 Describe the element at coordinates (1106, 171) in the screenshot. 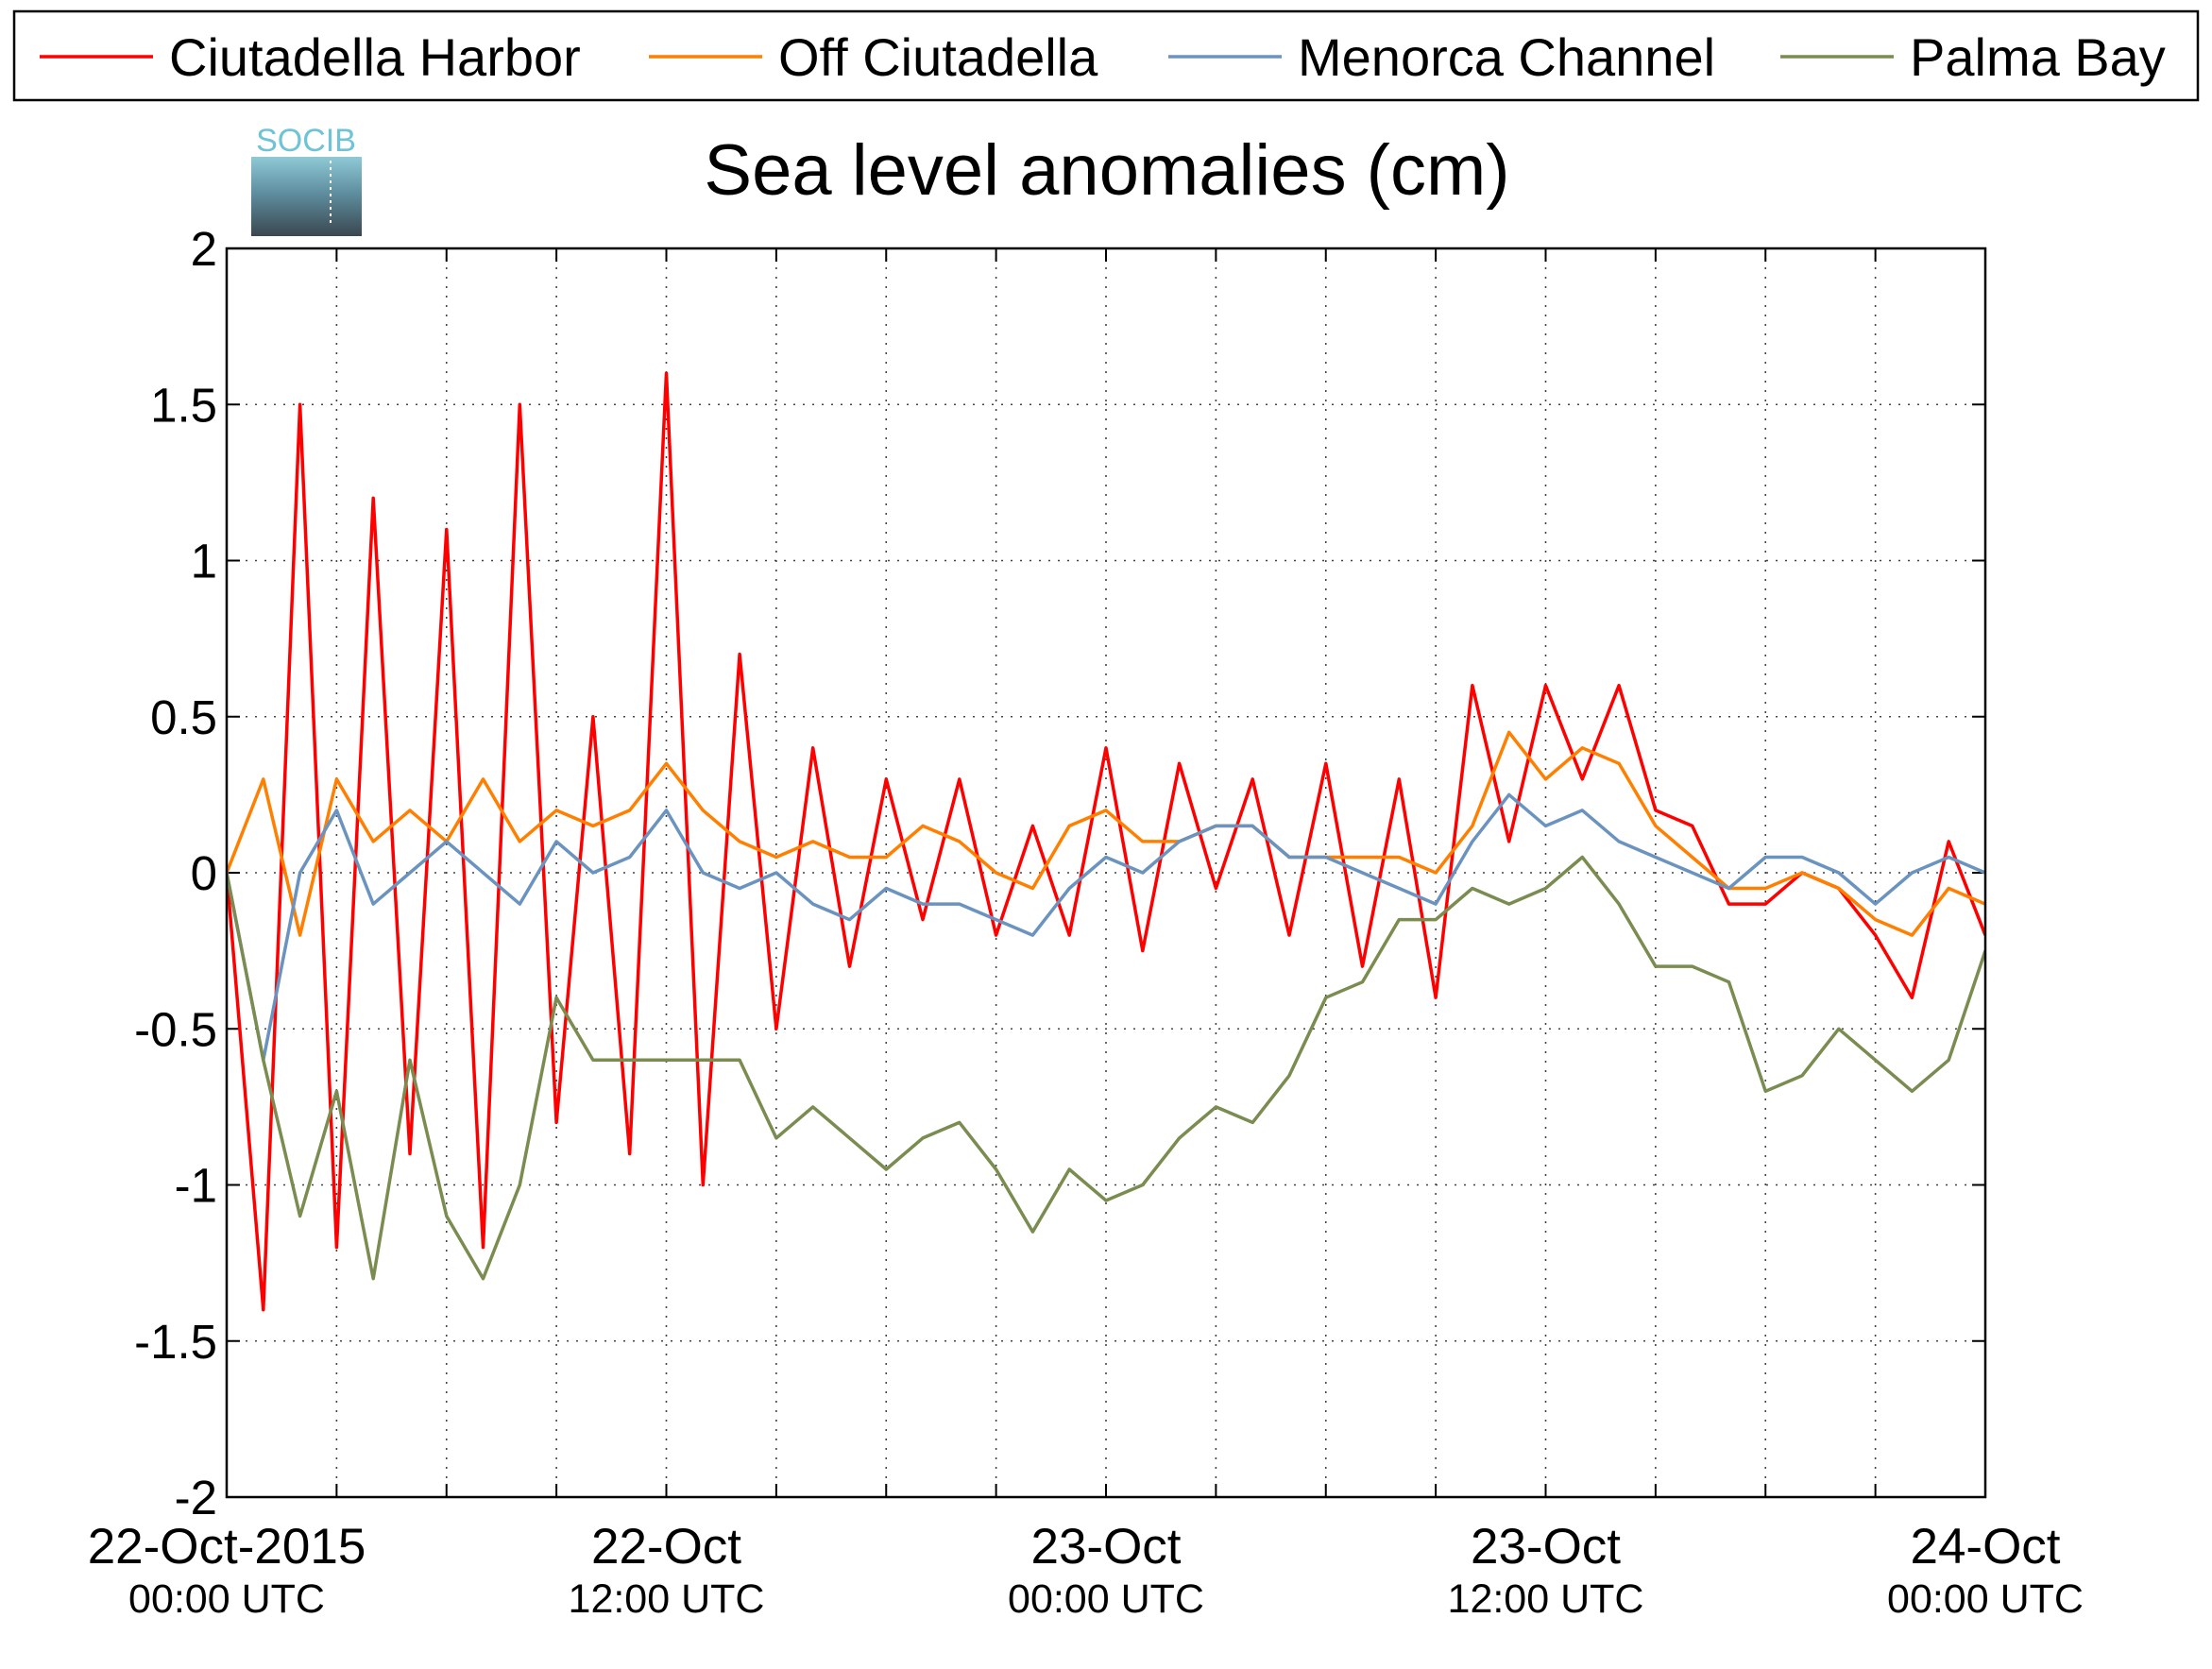

I see `chart-title: Sea level anomalies (cm)` at that location.